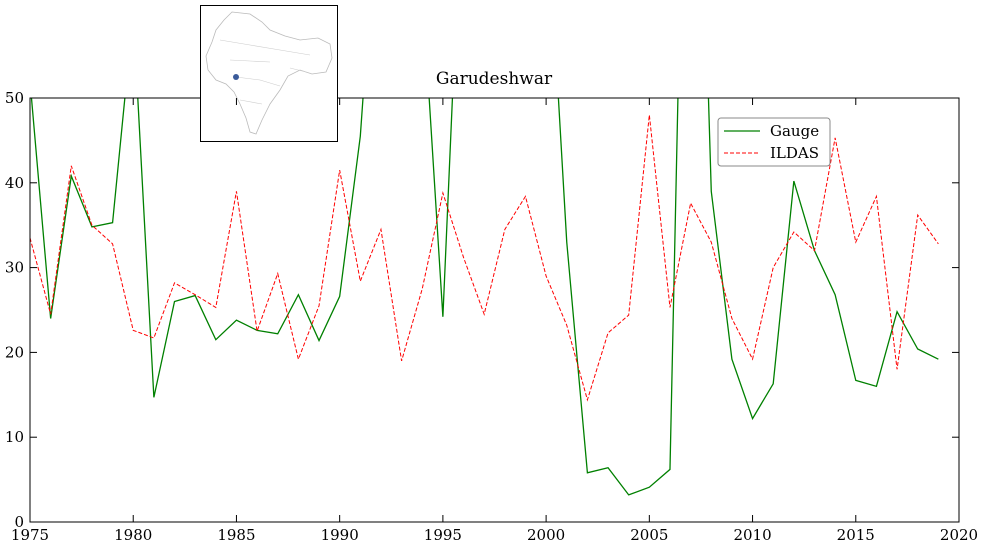  I want to click on x-tick-label: 1985, so click(236, 535).